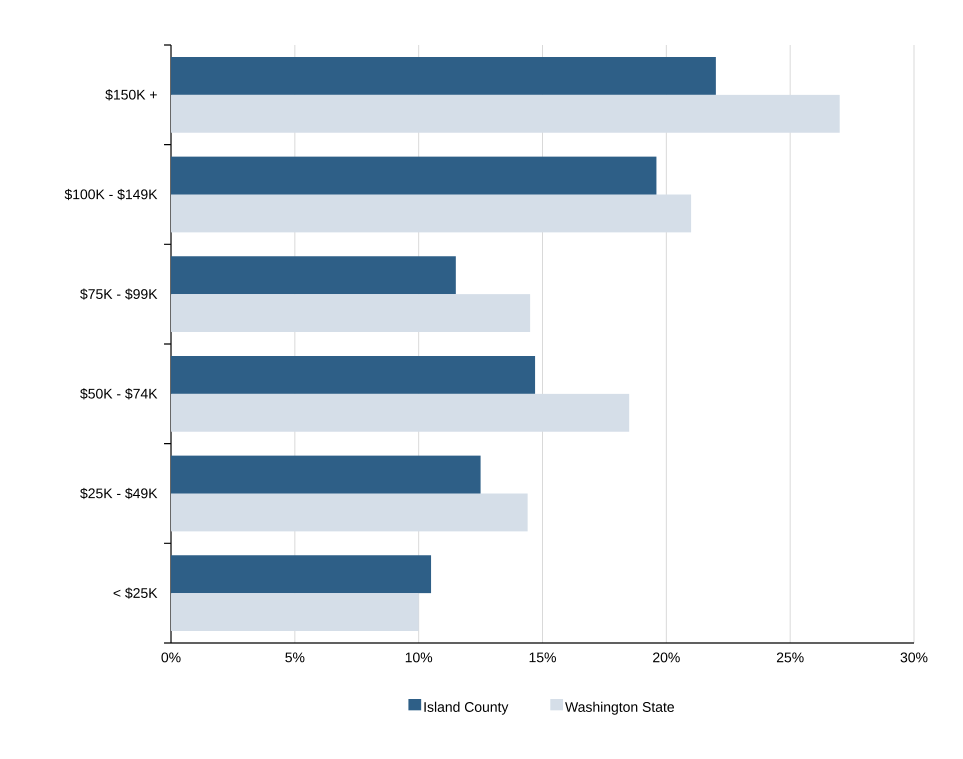 This screenshot has height=759, width=963. What do you see at coordinates (914, 657) in the screenshot?
I see `x-tick-label: 30%` at bounding box center [914, 657].